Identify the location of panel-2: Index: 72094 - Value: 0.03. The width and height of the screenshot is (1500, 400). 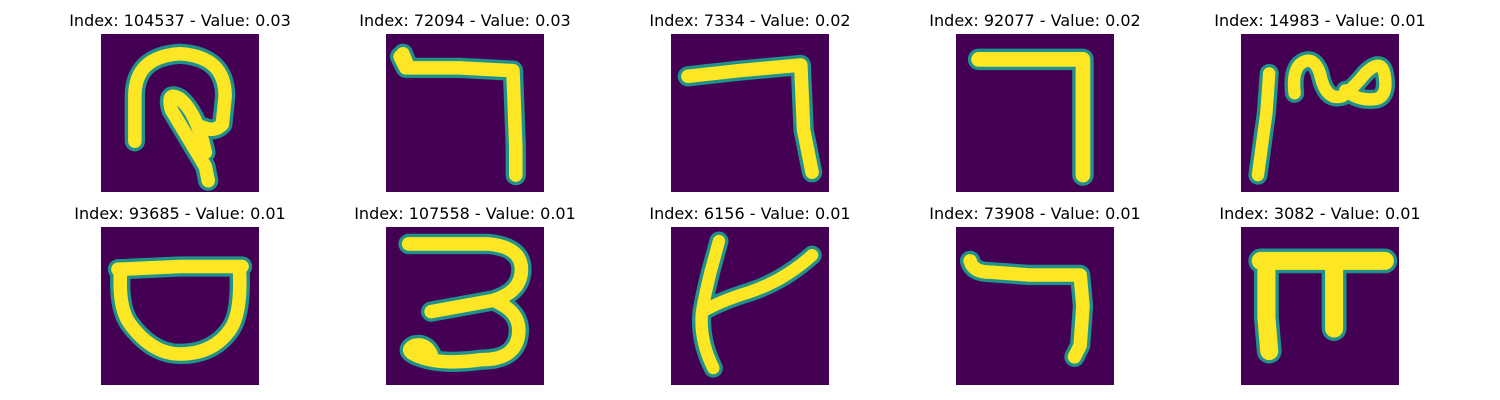
(465, 102).